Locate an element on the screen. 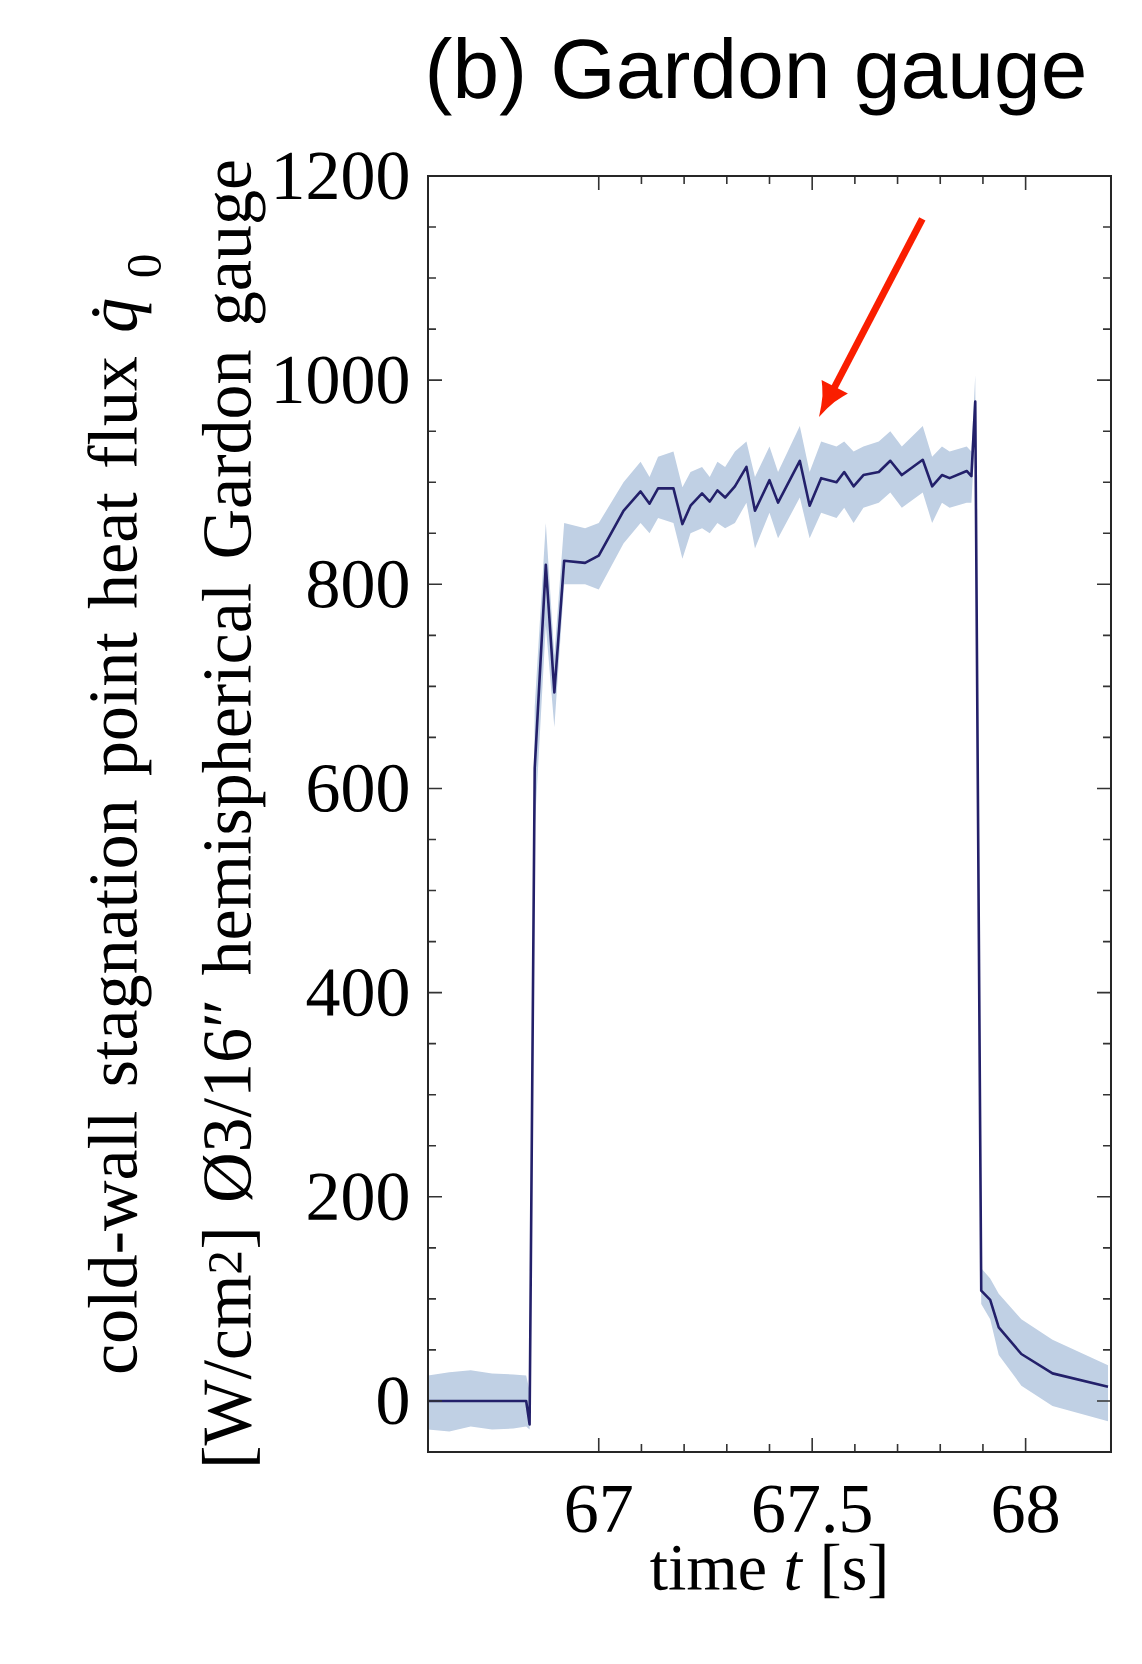  y-tick-label: 1000 is located at coordinates (342, 380).